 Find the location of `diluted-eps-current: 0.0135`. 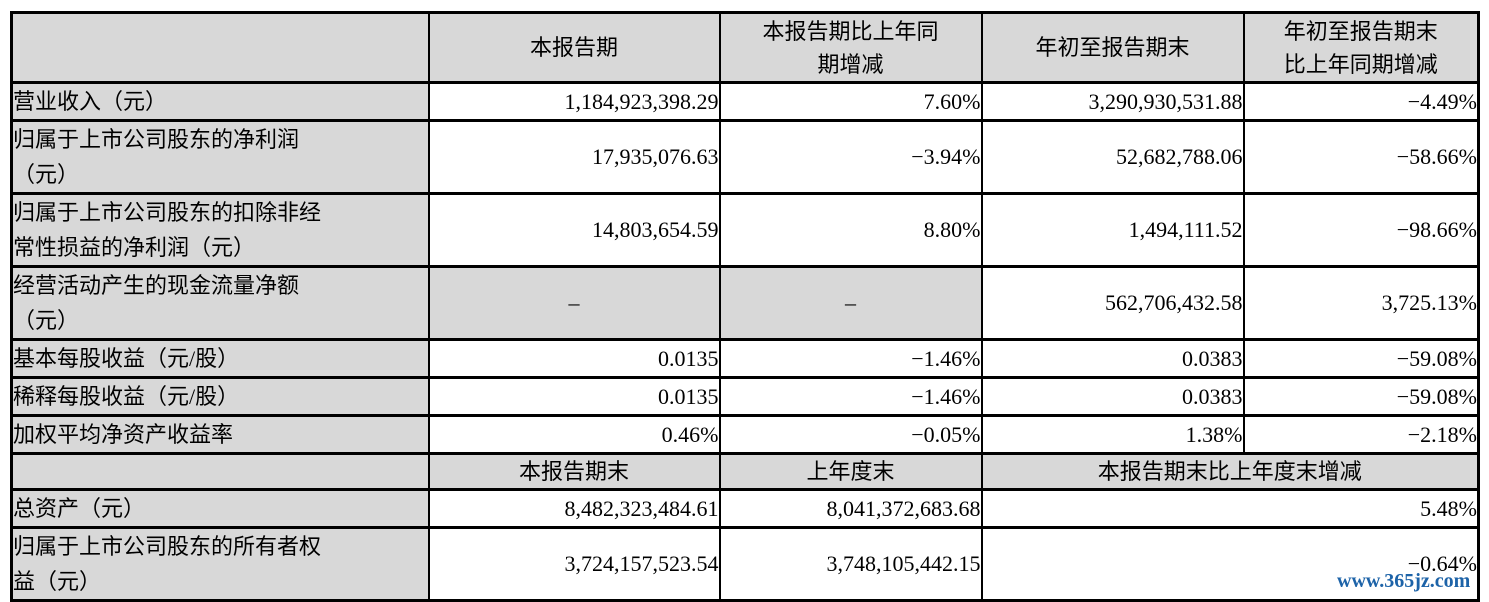

diluted-eps-current: 0.0135 is located at coordinates (574, 396).